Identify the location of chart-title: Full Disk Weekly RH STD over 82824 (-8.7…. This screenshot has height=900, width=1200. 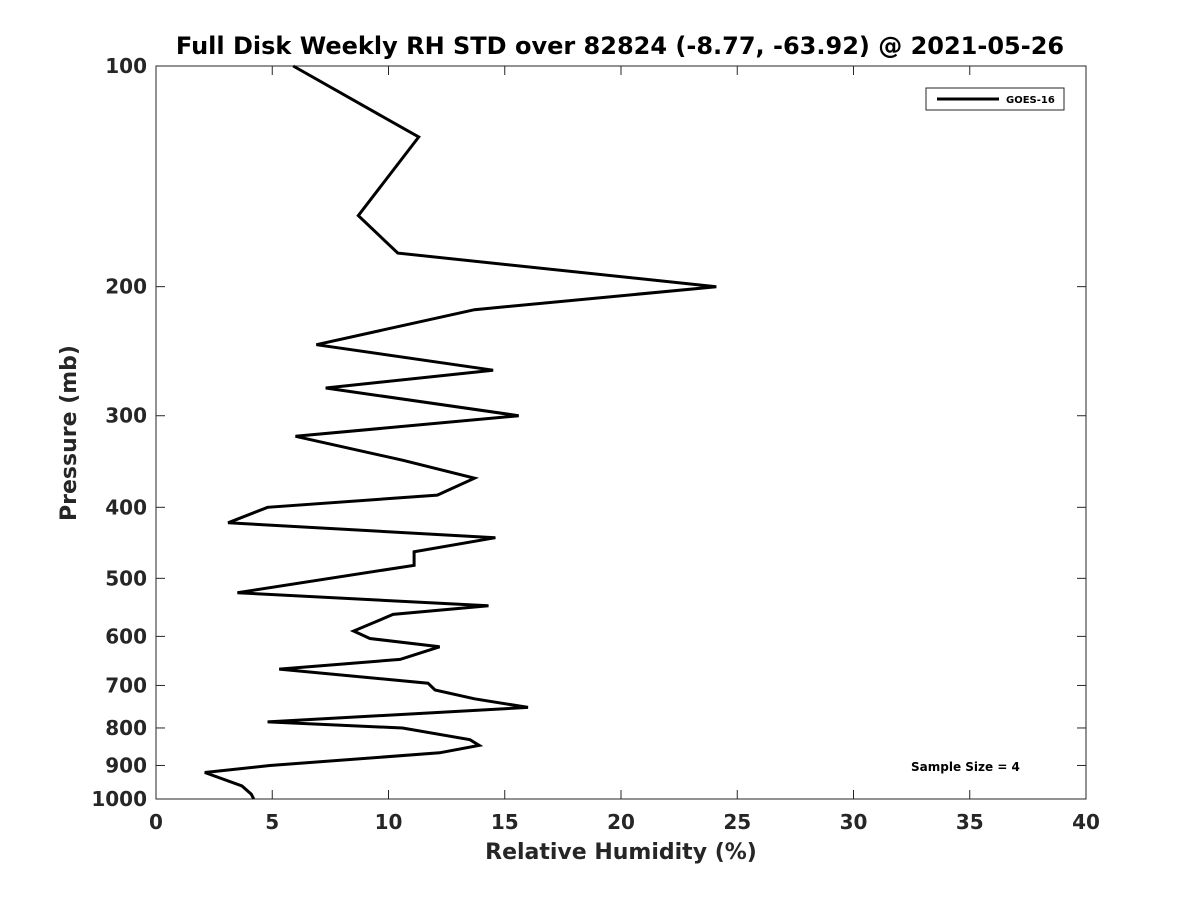
(620, 46).